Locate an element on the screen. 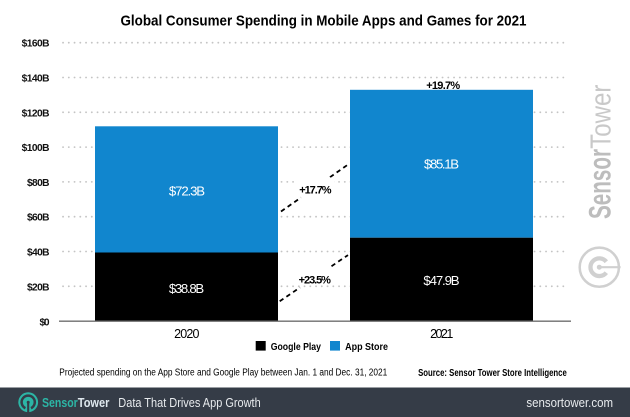  svg-text:Source: Sensor Tower Store Int: Source: Sensor Tower Store Intelligence is located at coordinates (492, 373).